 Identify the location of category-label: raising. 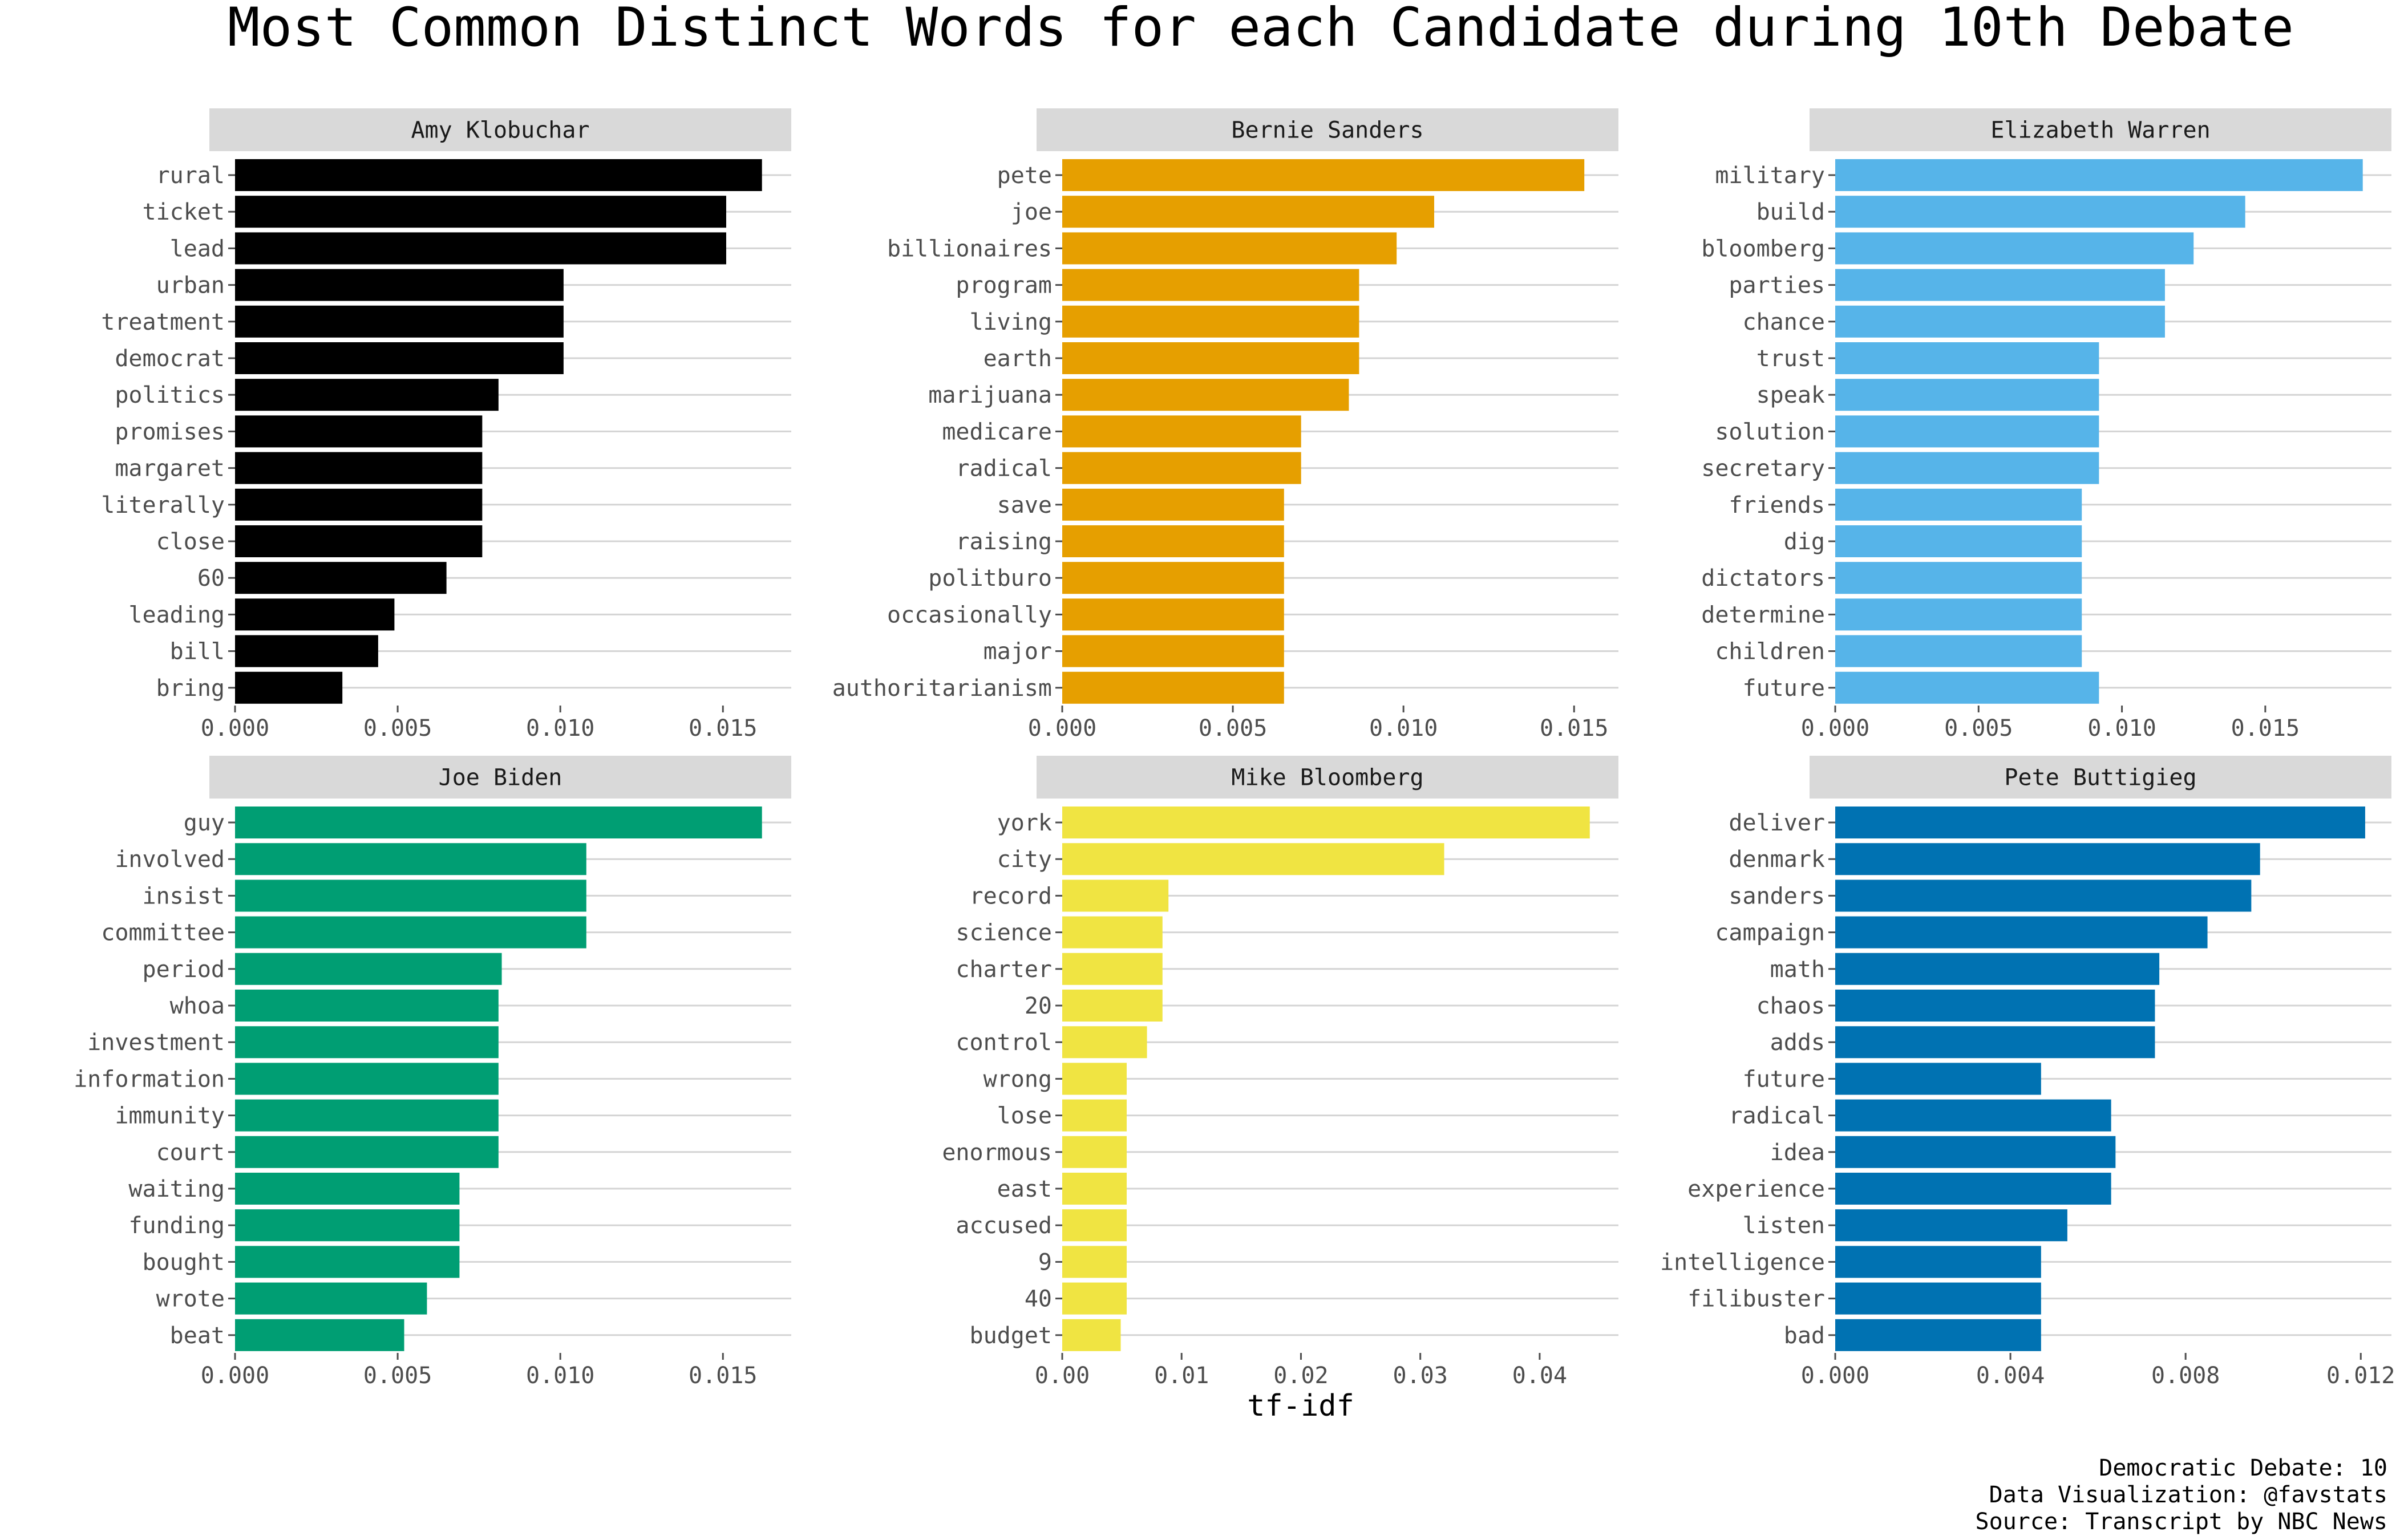
(1004, 542).